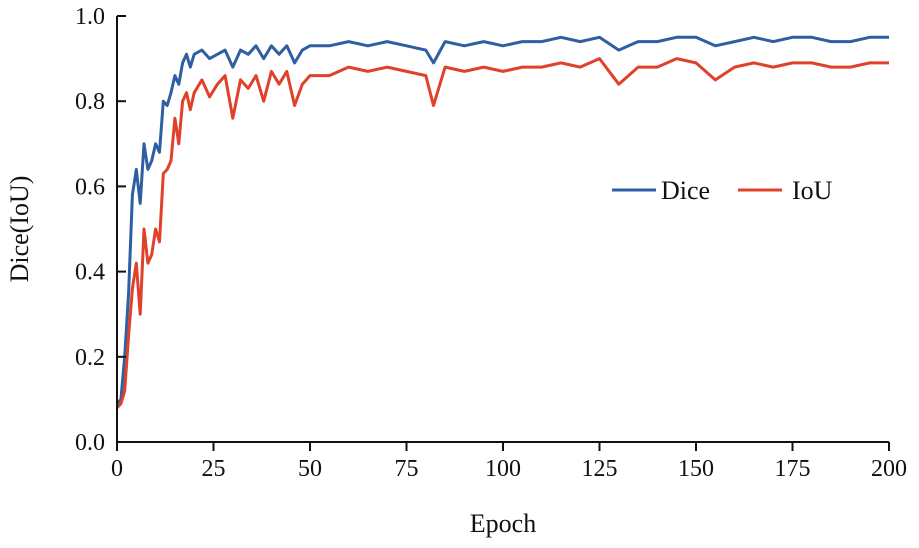  I want to click on legend-label-iou: IoU, so click(812, 190).